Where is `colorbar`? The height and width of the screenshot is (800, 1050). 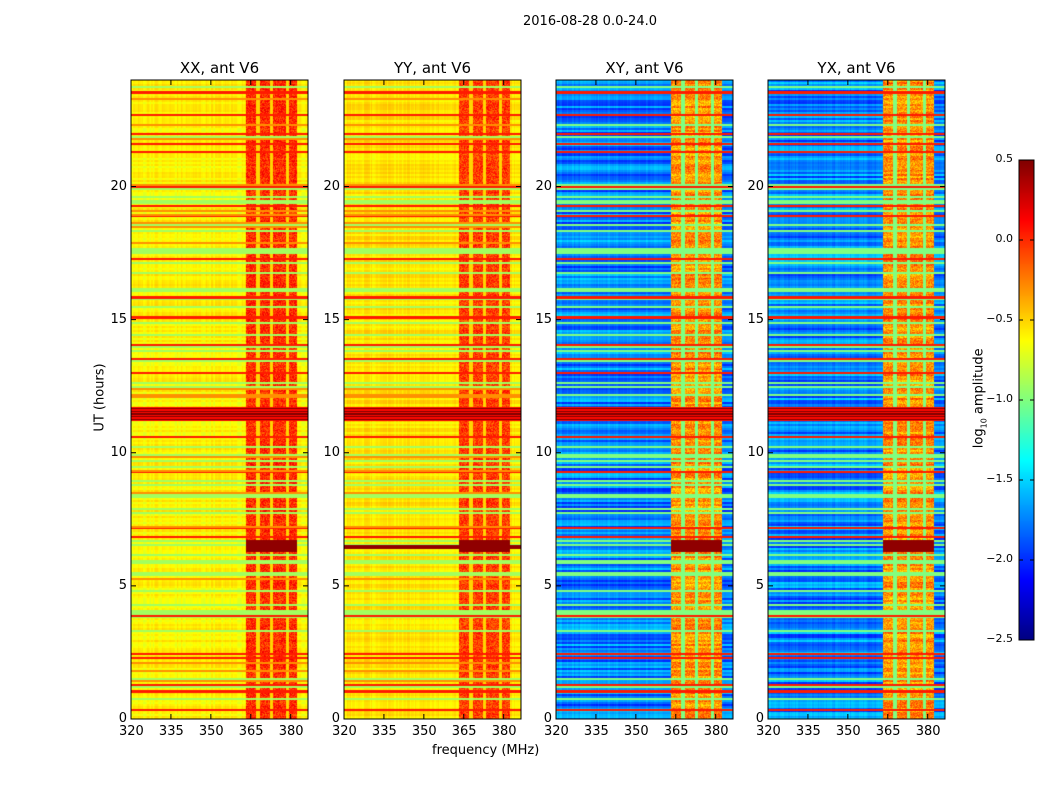
colorbar is located at coordinates (1026, 400).